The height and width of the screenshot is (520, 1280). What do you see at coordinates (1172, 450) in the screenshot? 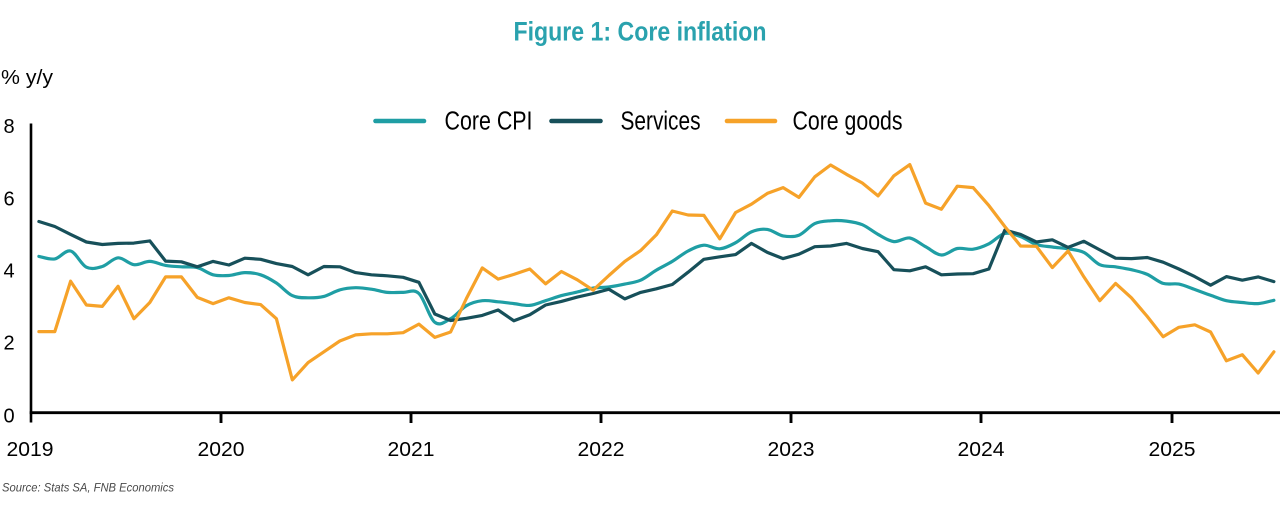
I see `svg-text: 2025` at bounding box center [1172, 450].